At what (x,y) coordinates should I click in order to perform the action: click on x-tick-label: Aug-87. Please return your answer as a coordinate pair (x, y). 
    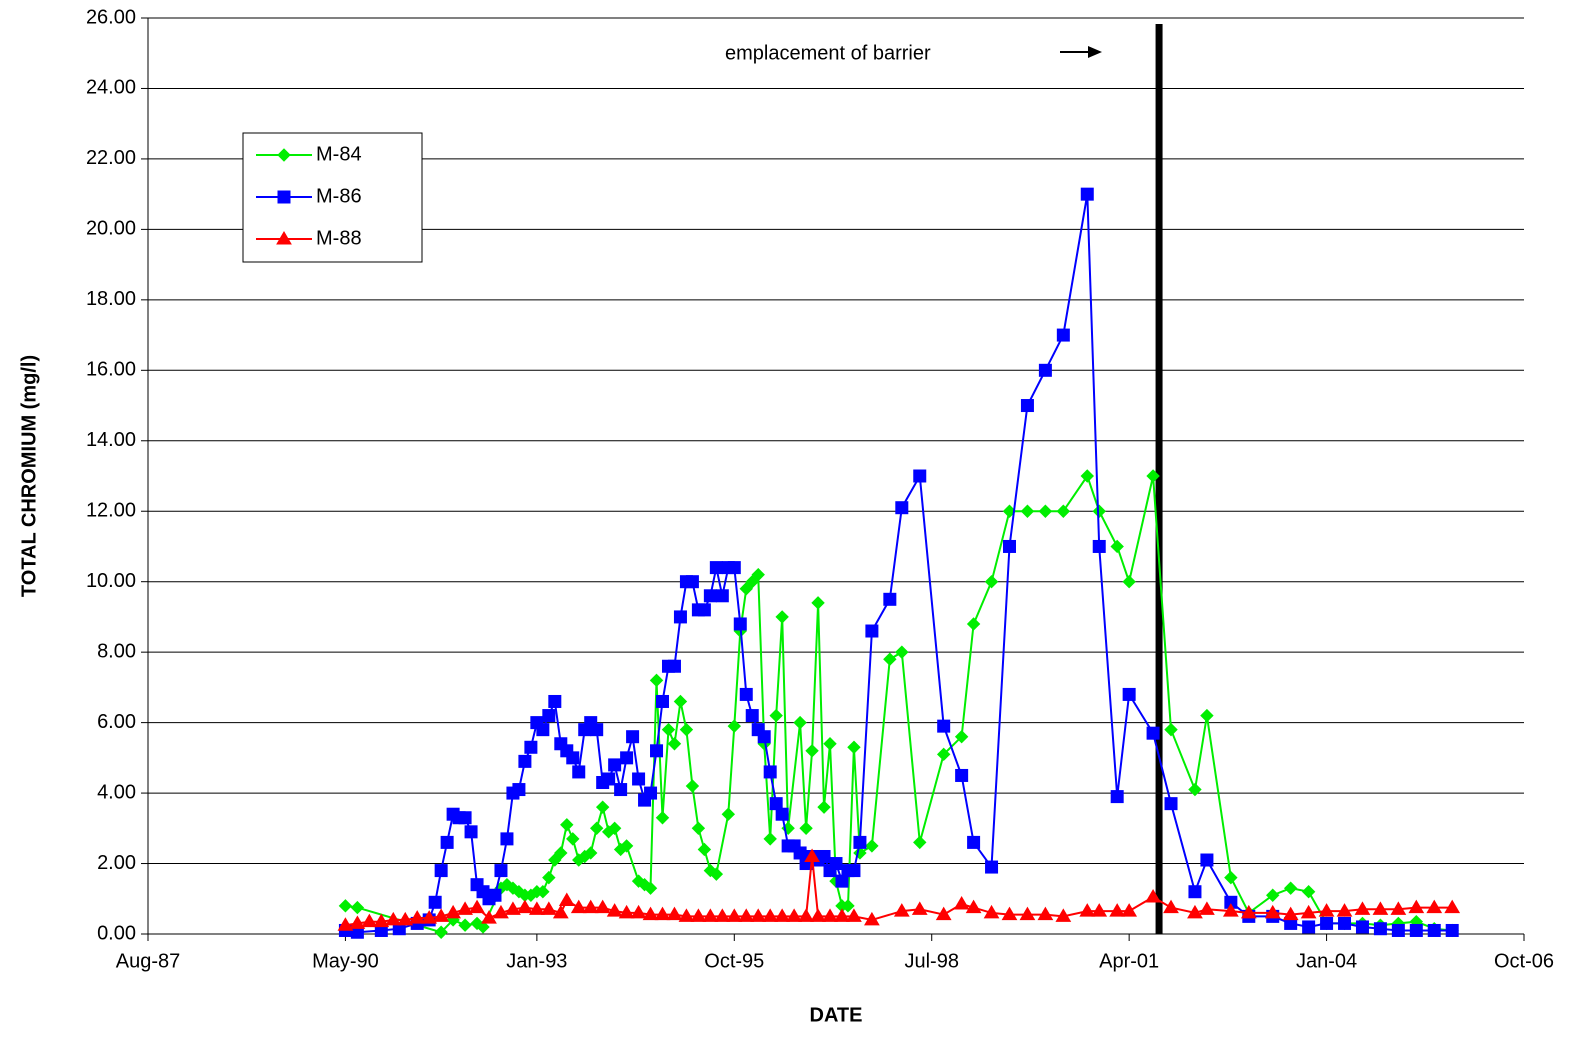
    Looking at the image, I should click on (148, 961).